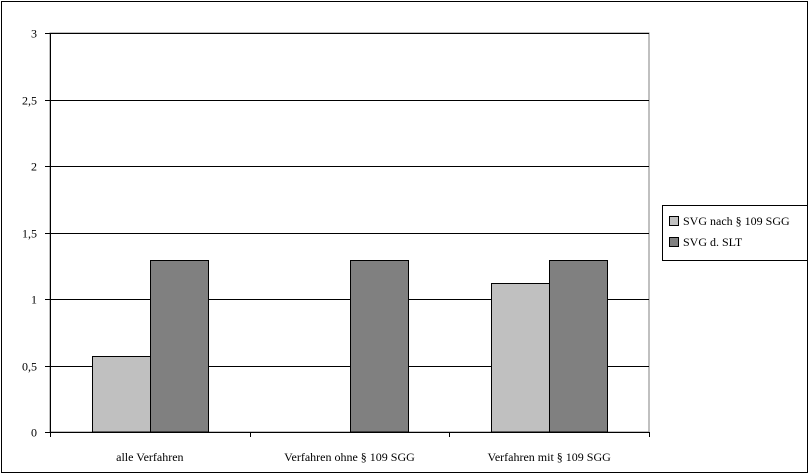  I want to click on x-tick-label-1: Verfahren ohne § 109 SGG, so click(349, 457).